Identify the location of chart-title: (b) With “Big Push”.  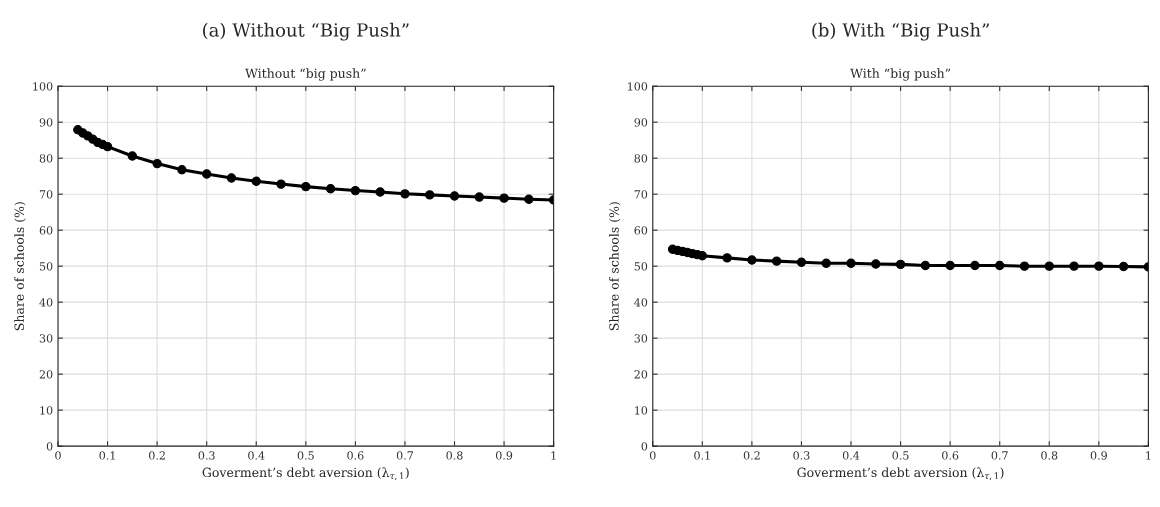
(900, 31).